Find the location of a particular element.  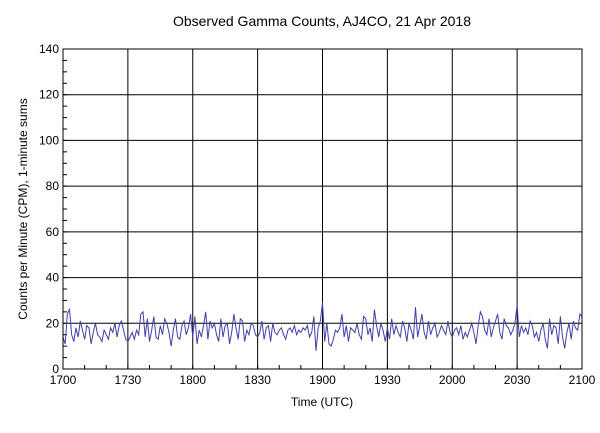

x-tick-label: 1900 is located at coordinates (322, 380).